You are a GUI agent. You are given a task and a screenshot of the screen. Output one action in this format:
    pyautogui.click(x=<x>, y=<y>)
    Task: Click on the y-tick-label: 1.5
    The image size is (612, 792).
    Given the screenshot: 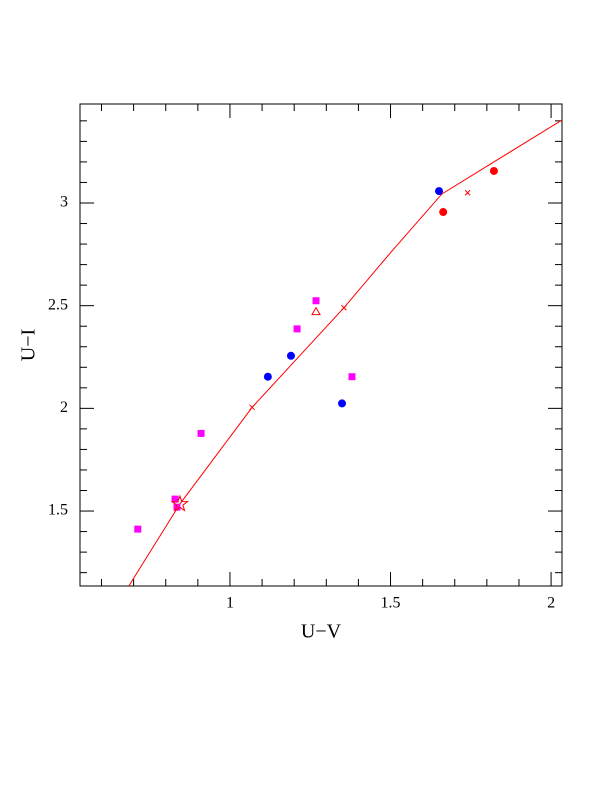 What is the action you would take?
    pyautogui.click(x=58, y=510)
    